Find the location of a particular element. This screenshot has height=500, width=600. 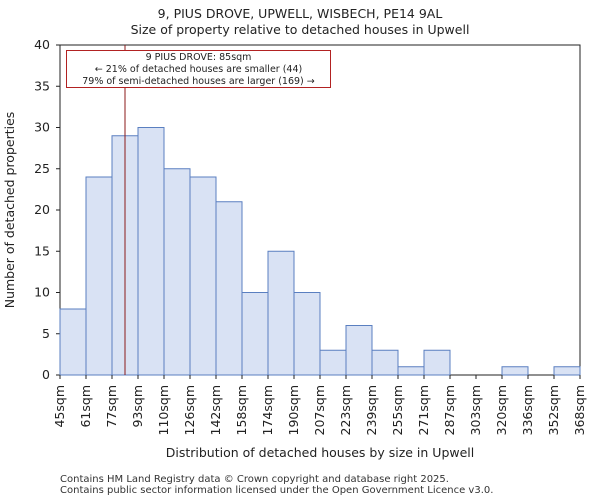

x-tick-label: 190sqm is located at coordinates (293, 410).